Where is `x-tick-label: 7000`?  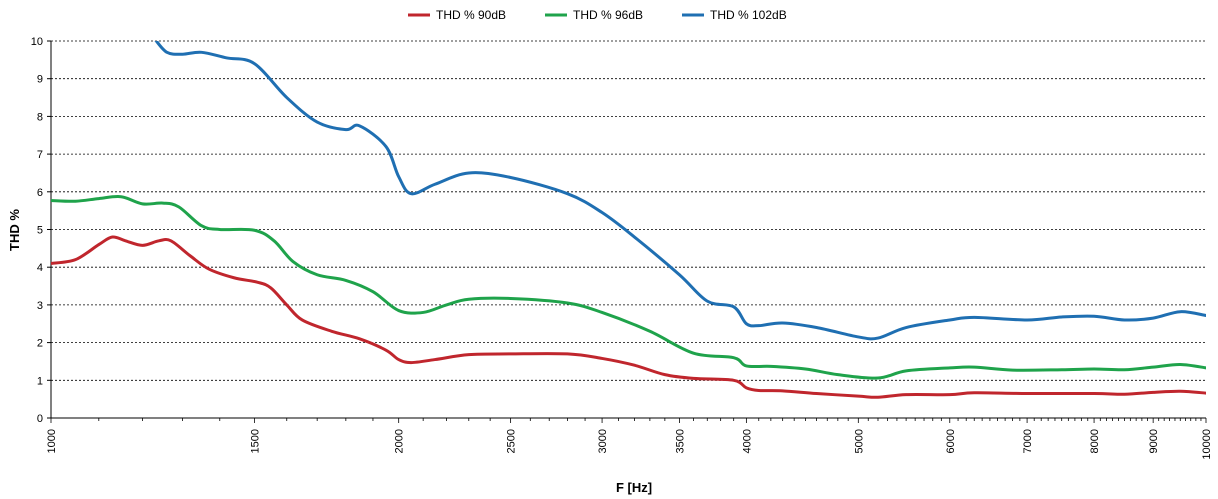 x-tick-label: 7000 is located at coordinates (1028, 441).